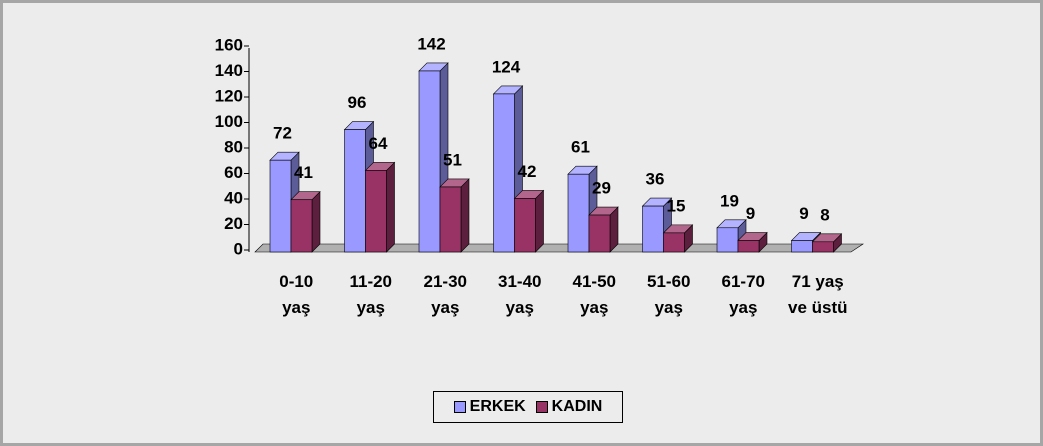 Image resolution: width=1043 pixels, height=446 pixels. What do you see at coordinates (528, 407) in the screenshot?
I see `legend: ERKEK KADIN` at bounding box center [528, 407].